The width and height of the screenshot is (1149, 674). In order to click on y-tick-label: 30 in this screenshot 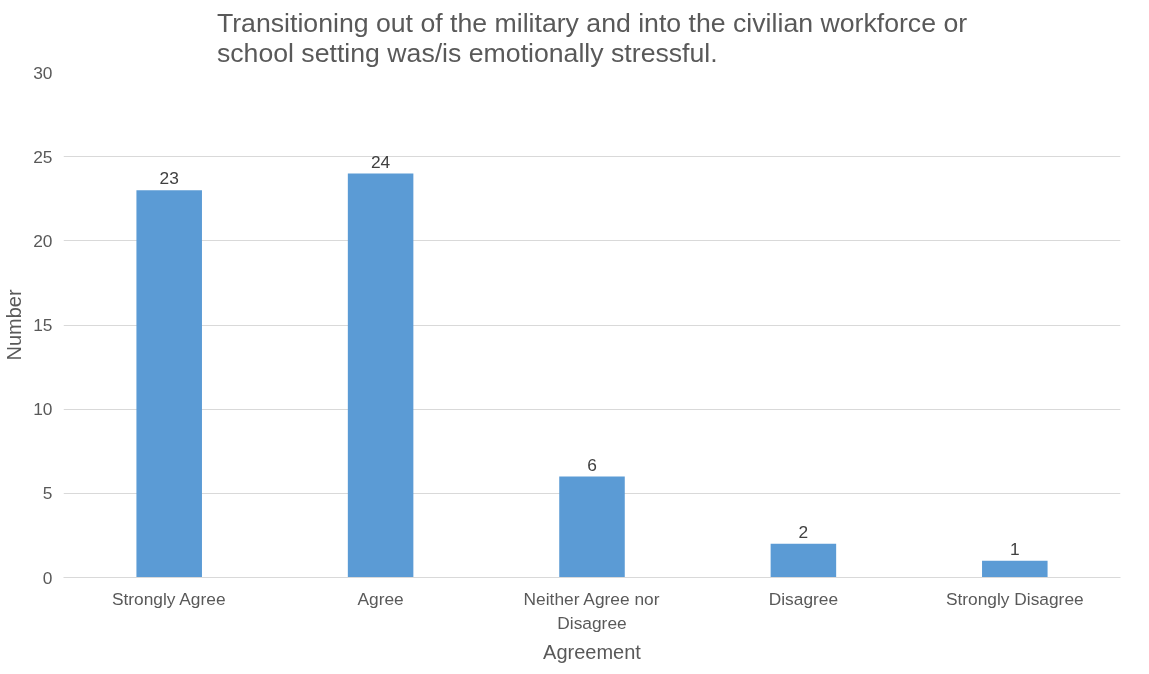, I will do `click(43, 72)`.